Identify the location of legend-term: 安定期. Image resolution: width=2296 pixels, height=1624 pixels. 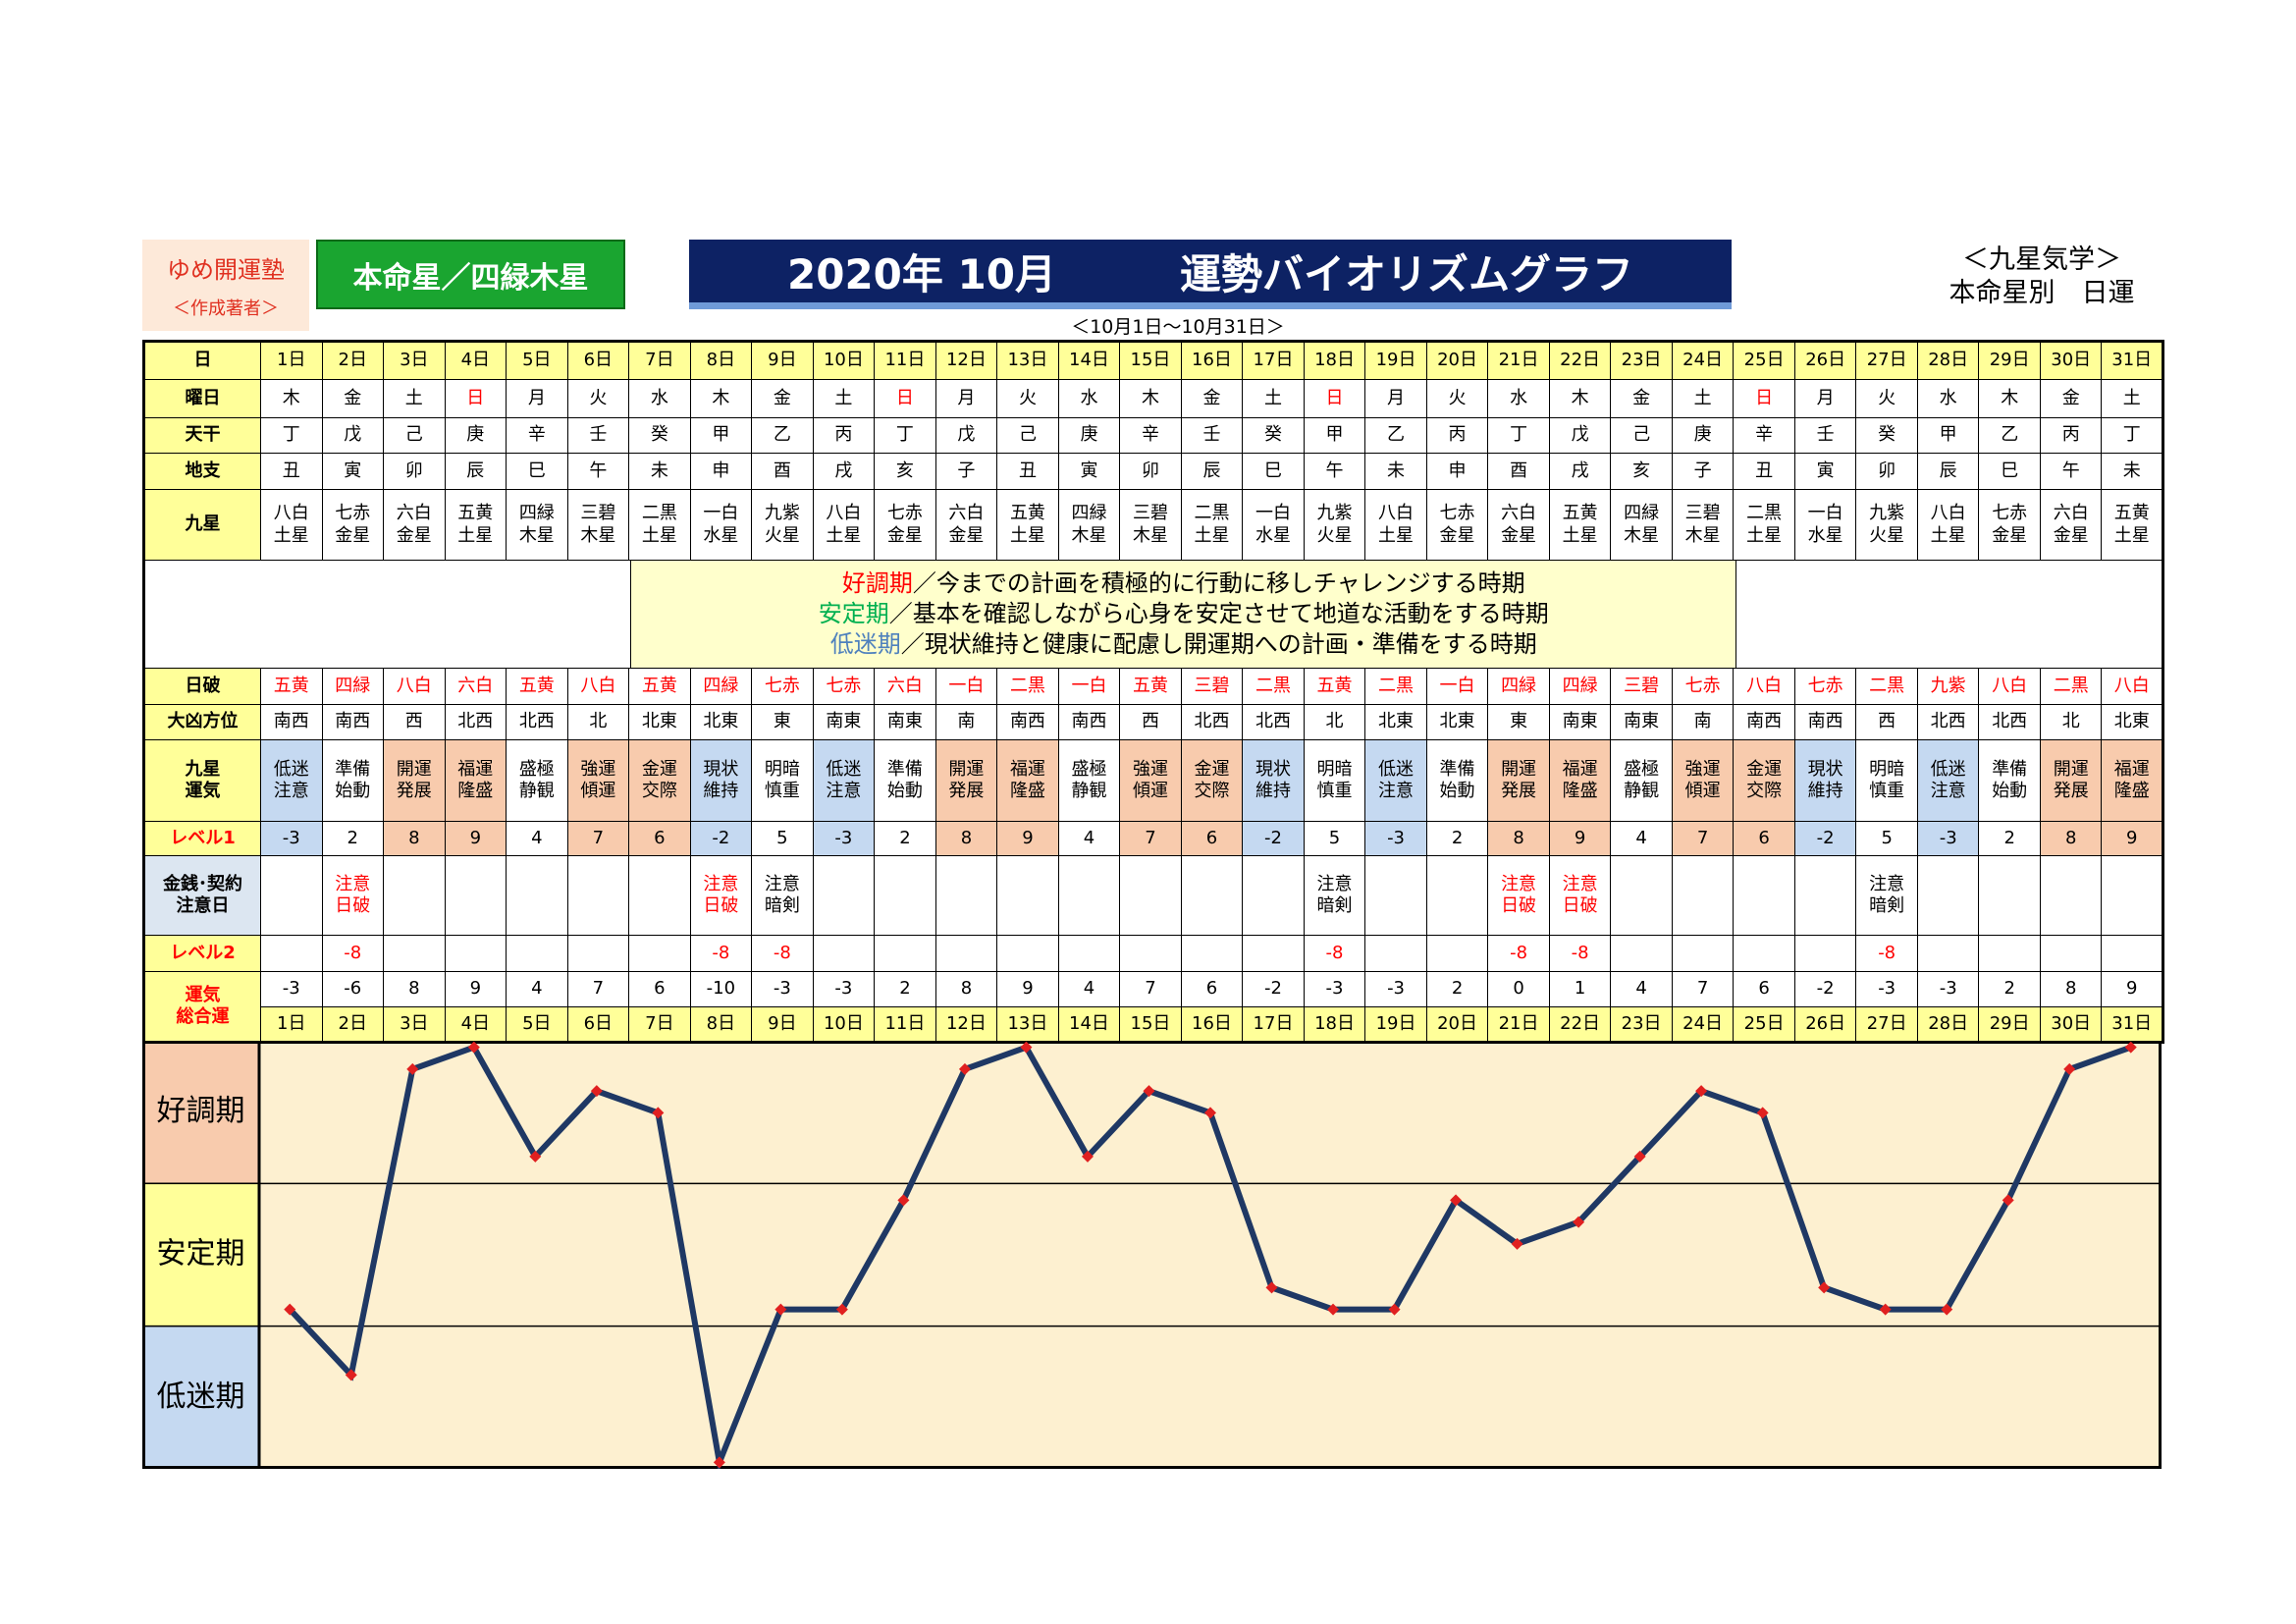
(854, 613).